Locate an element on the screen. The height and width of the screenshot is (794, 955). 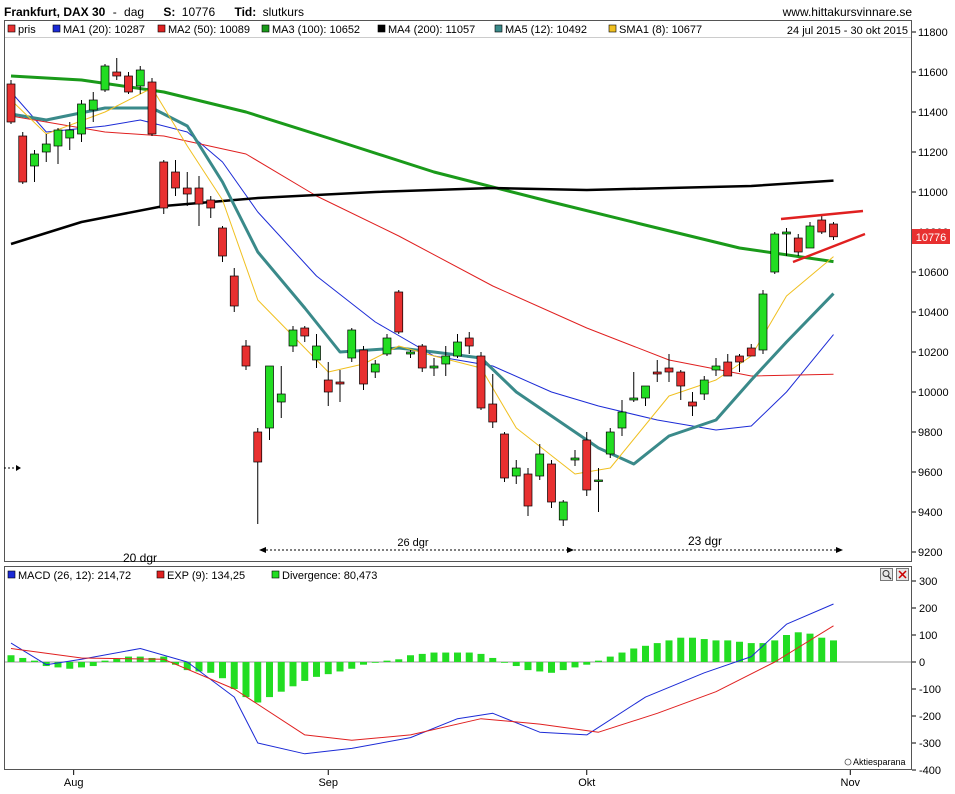
price-legend-item: SMA1 (8): 10677 is located at coordinates (655, 30).